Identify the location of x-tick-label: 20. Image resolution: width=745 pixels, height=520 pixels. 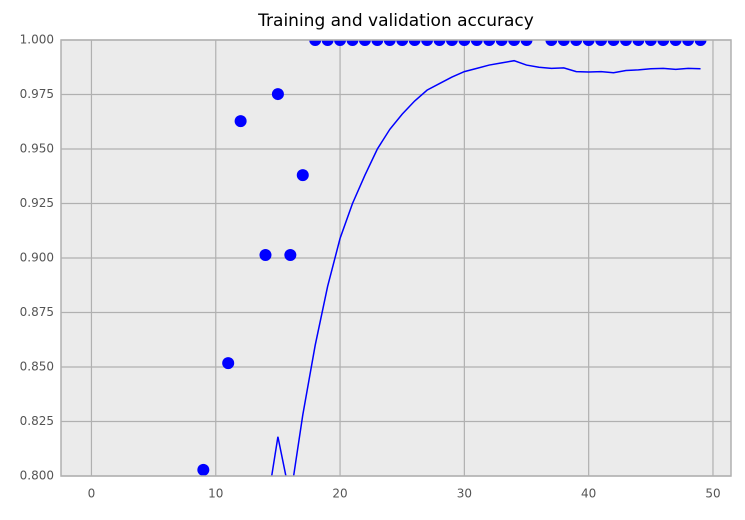
(339, 494).